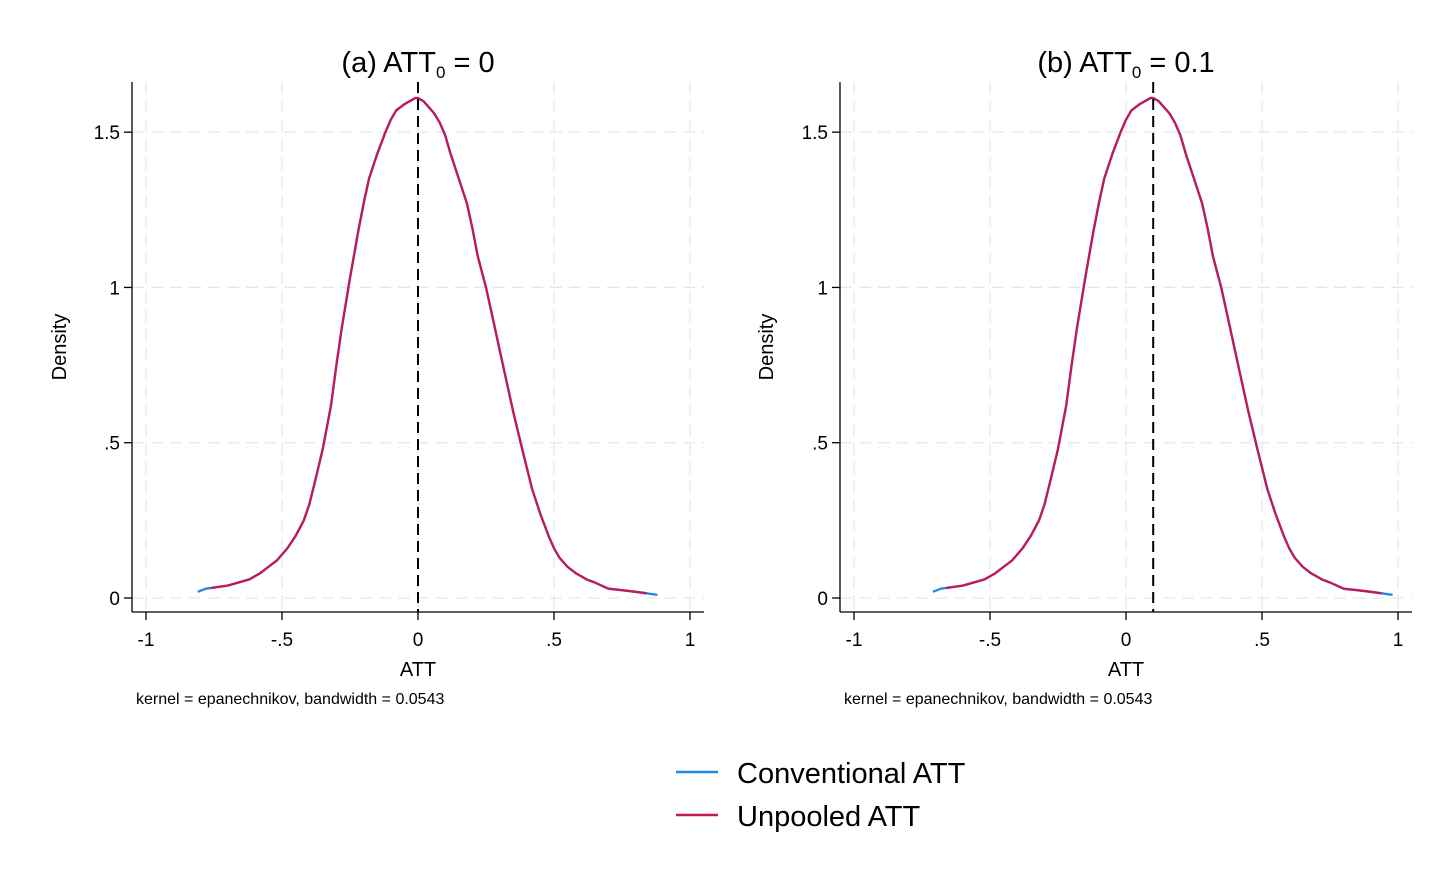 The width and height of the screenshot is (1455, 873). What do you see at coordinates (417, 64) in the screenshot?
I see `panel-a-title: (a) ATT0 = 0` at bounding box center [417, 64].